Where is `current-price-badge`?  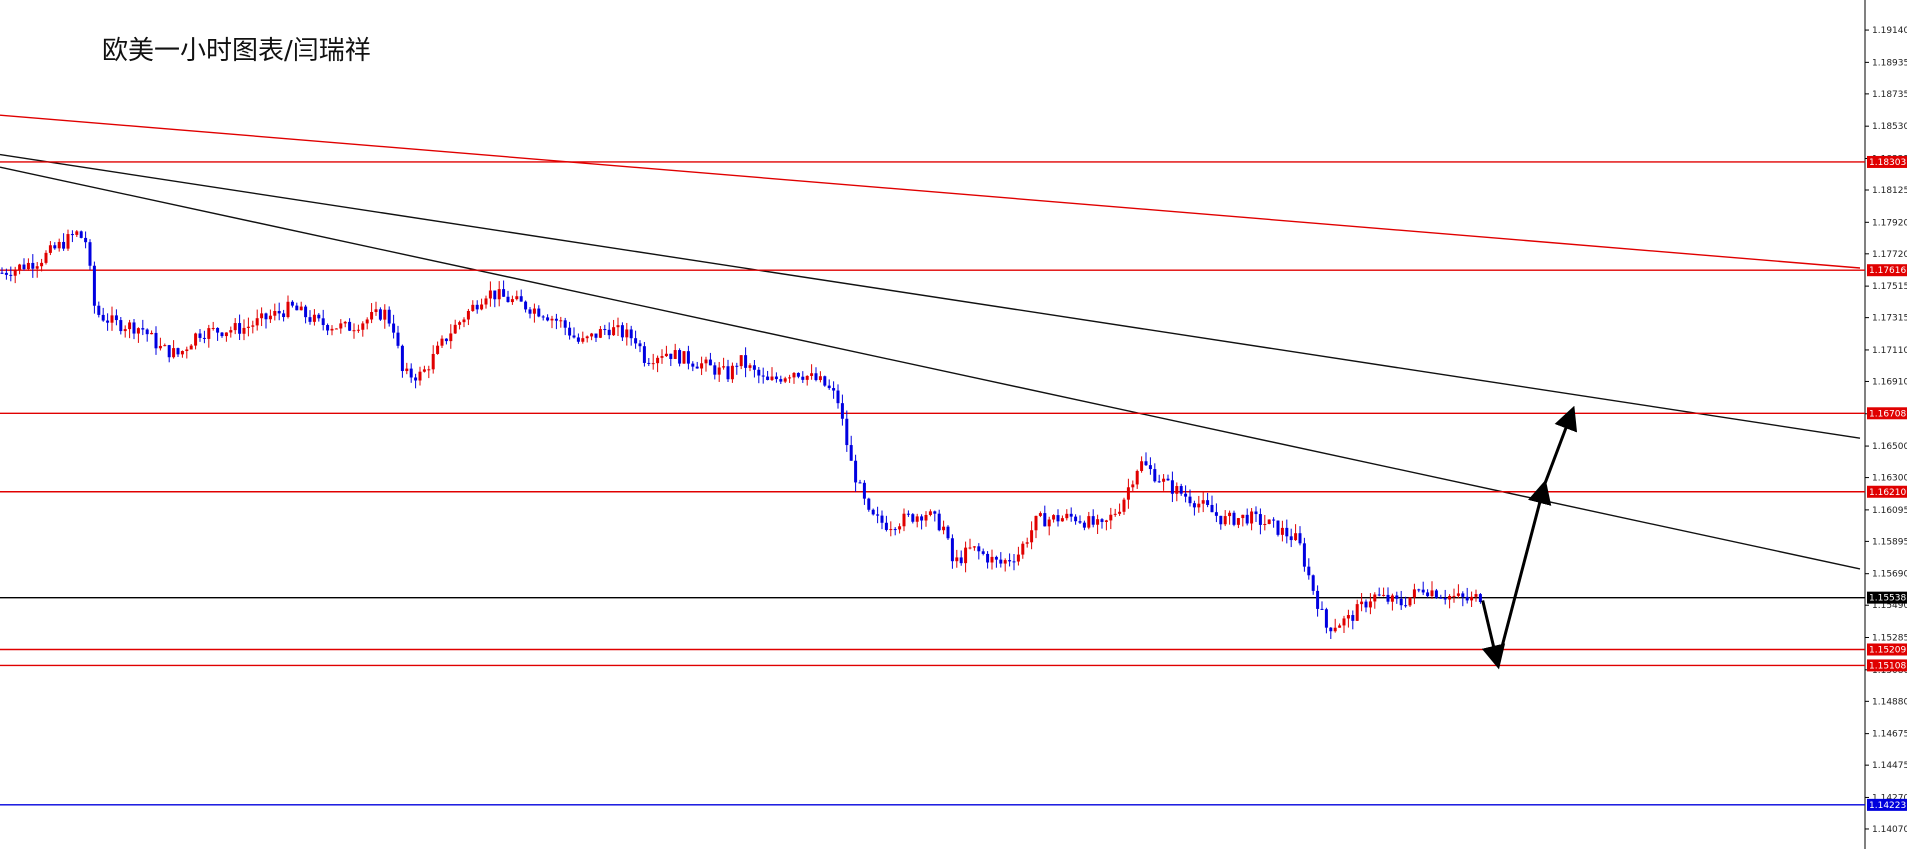 current-price-badge is located at coordinates (1887, 597).